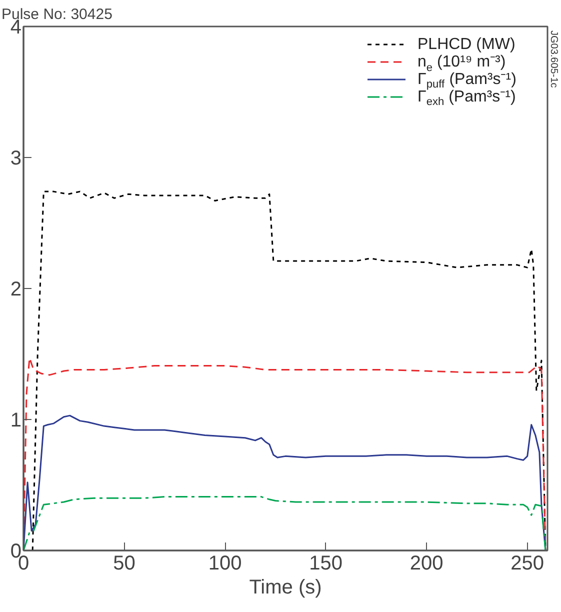  Describe the element at coordinates (16, 421) in the screenshot. I see `y-tick-label: 1` at that location.